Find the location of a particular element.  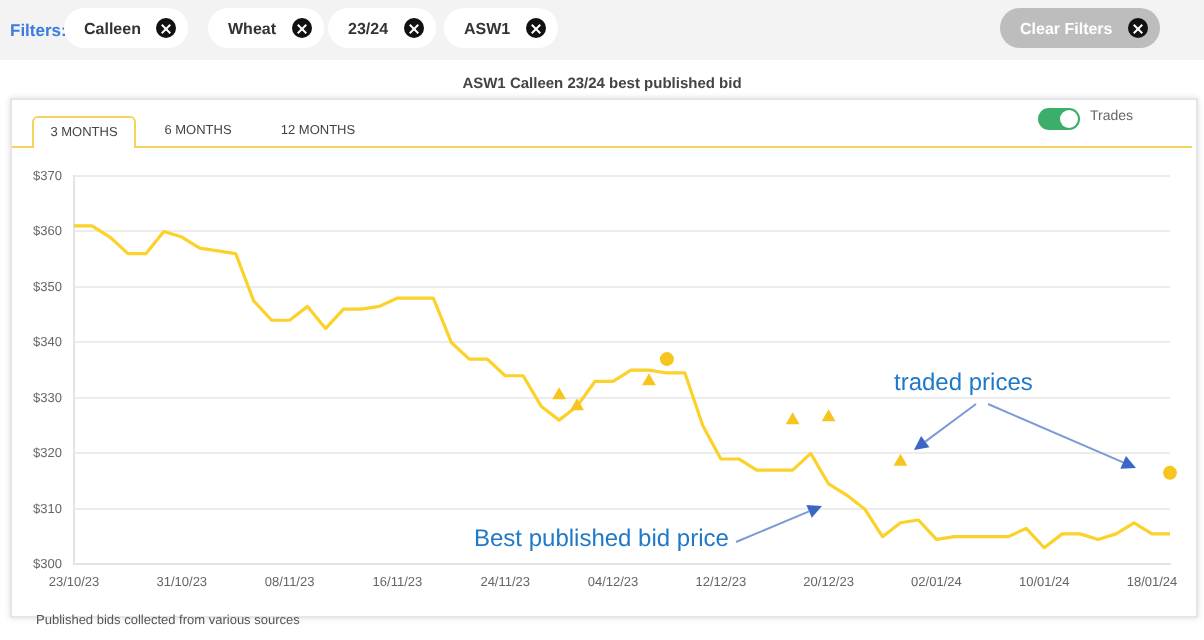

text: Filters: is located at coordinates (38, 30).